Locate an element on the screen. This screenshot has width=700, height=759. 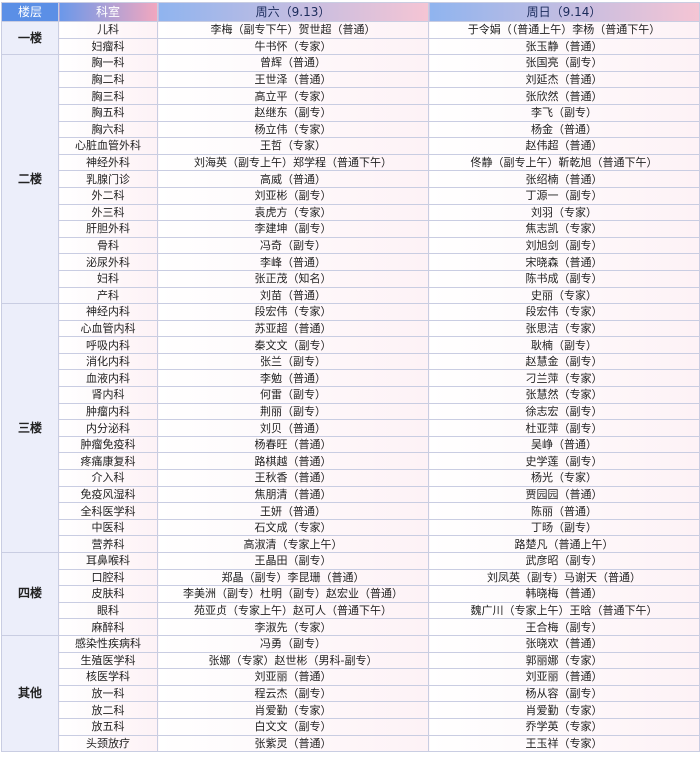
table-row: 全科医学科 王妍（普通） 陈丽（普通） is located at coordinates (351, 511).